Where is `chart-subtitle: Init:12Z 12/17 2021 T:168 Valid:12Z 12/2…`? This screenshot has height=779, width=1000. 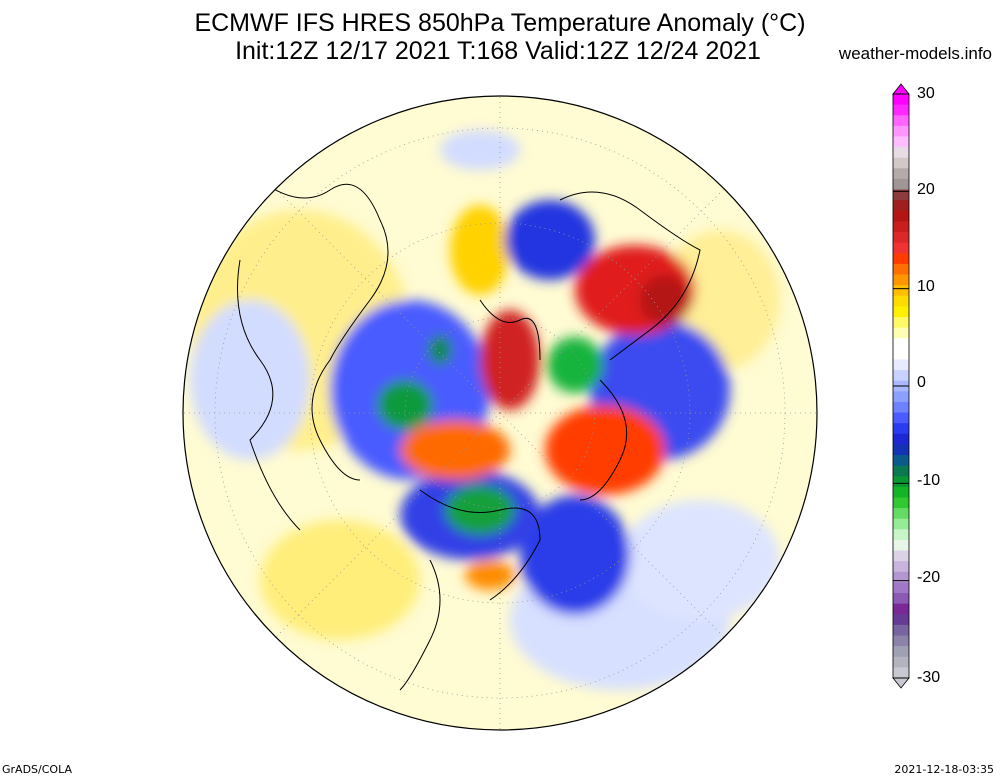
chart-subtitle: Init:12Z 12/17 2021 T:168 Valid:12Z 12/2… is located at coordinates (498, 51).